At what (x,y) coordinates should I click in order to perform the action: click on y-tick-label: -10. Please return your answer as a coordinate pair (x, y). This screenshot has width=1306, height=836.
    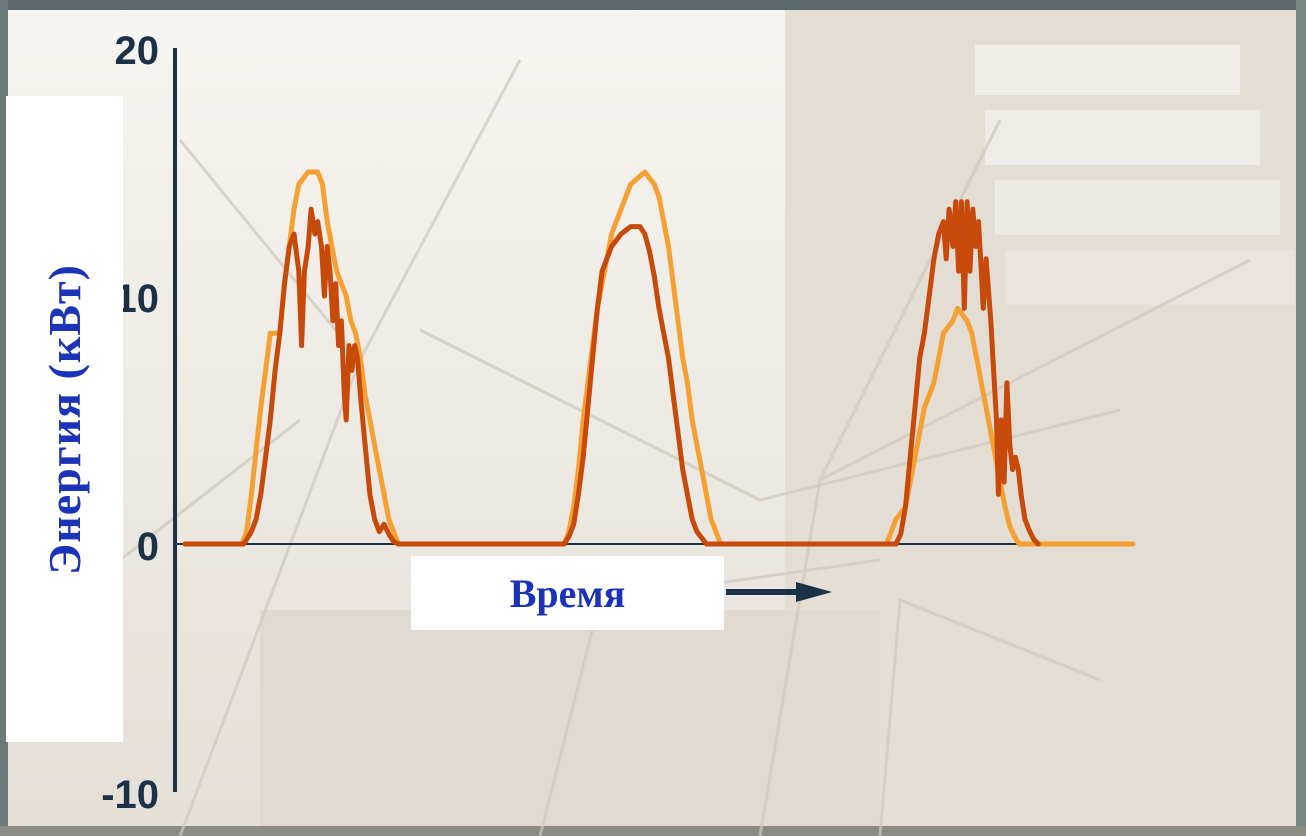
    Looking at the image, I should click on (130, 795).